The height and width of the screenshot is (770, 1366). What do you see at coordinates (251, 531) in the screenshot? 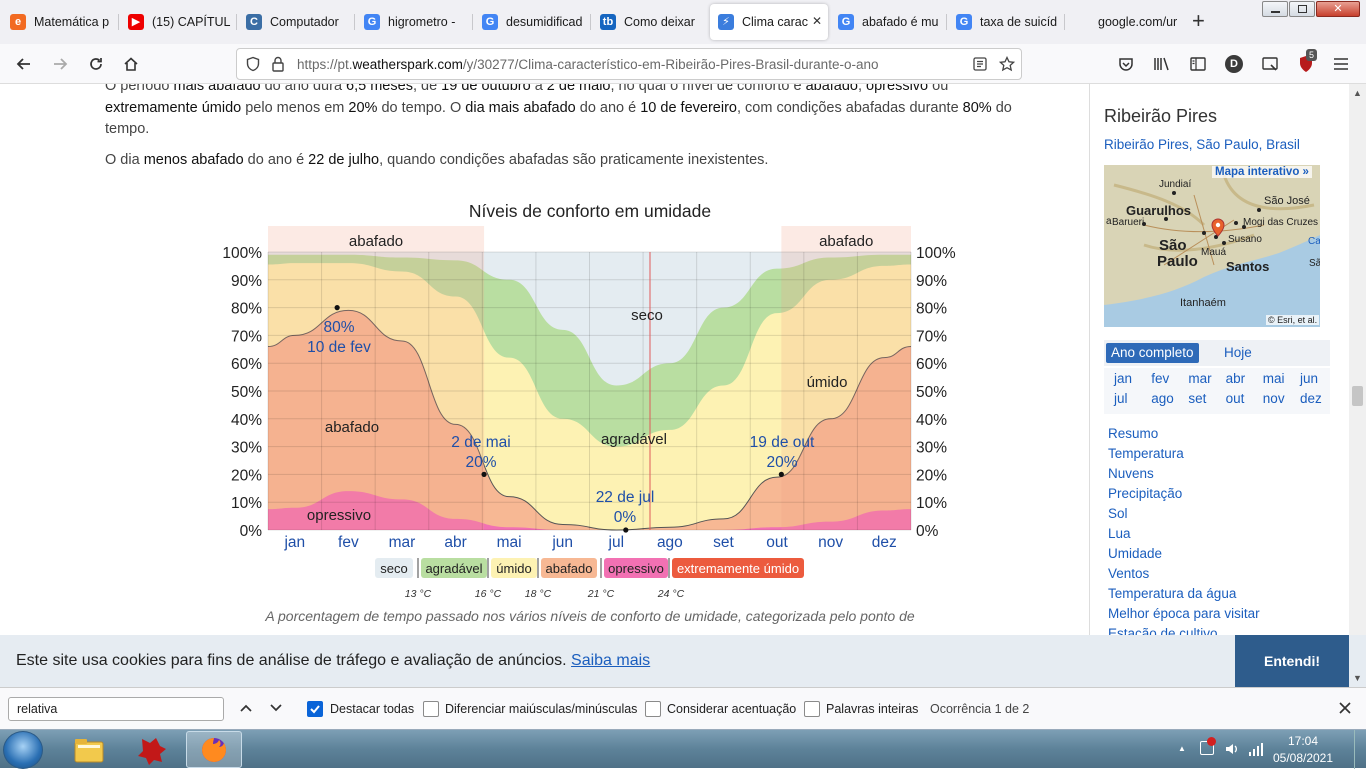
I see `y-tick-left: 0%` at bounding box center [251, 531].